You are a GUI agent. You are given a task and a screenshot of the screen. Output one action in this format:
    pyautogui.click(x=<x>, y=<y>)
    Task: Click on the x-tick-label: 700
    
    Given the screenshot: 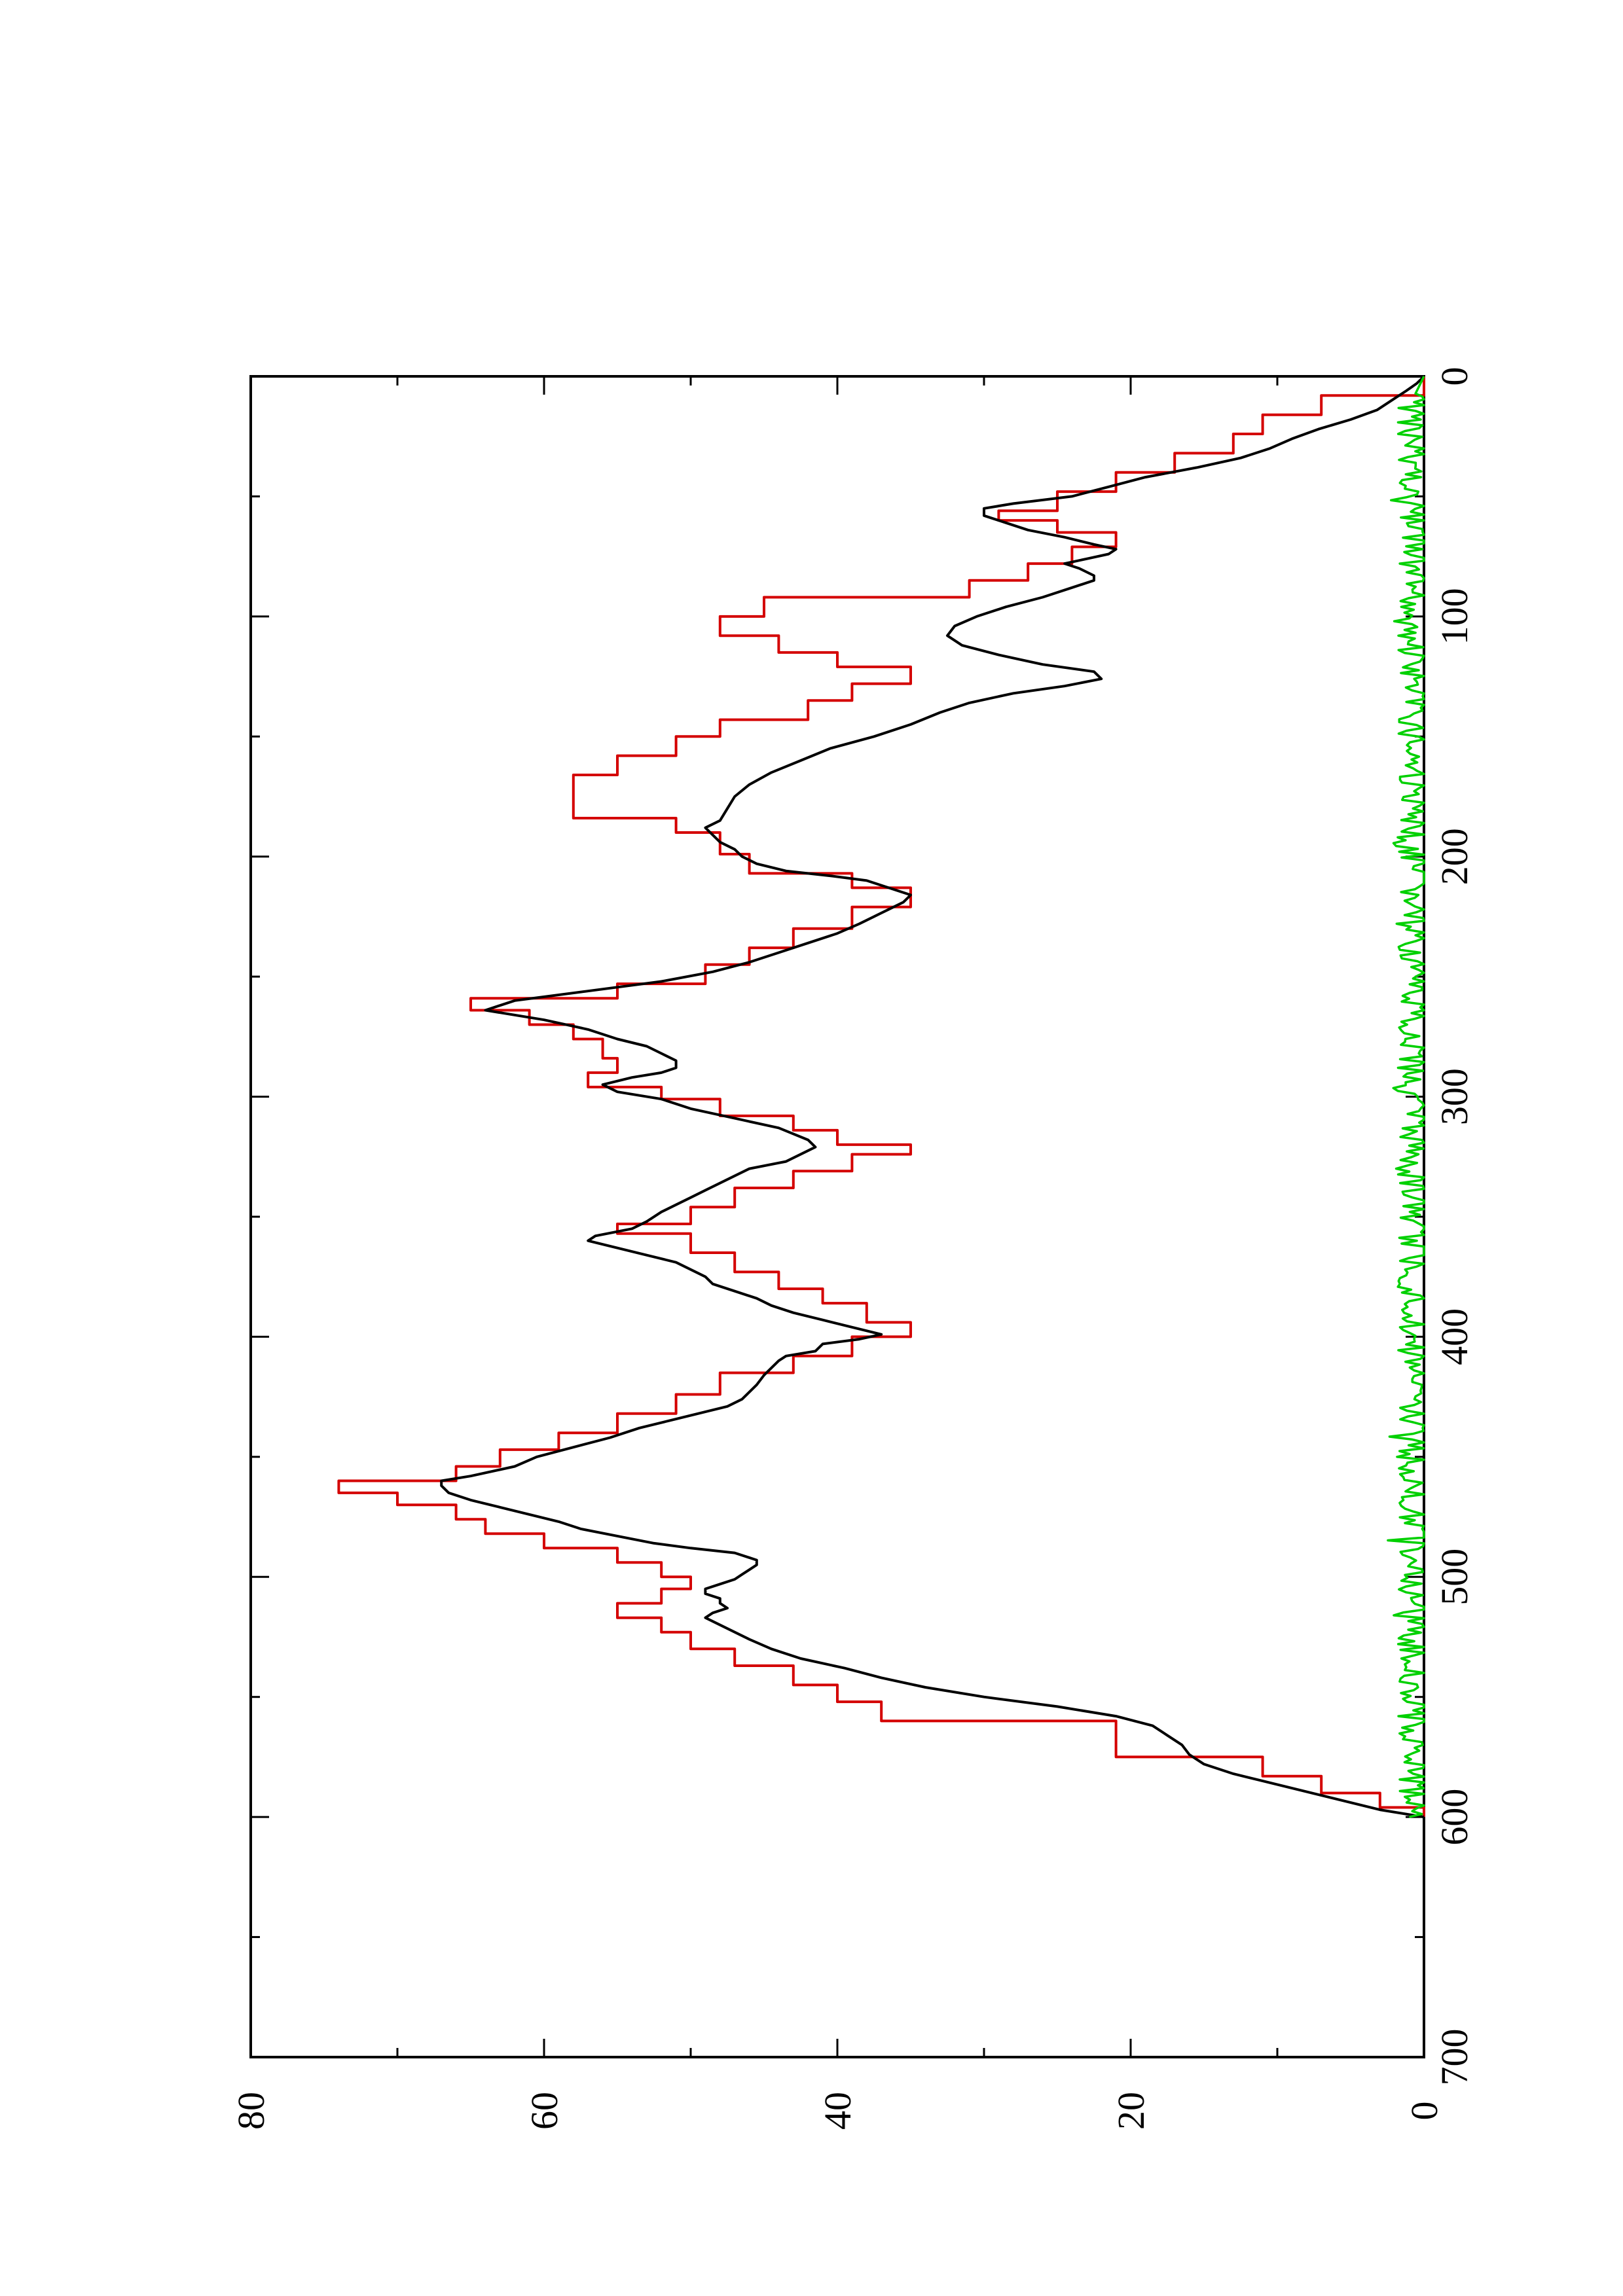 What is the action you would take?
    pyautogui.click(x=1454, y=2057)
    